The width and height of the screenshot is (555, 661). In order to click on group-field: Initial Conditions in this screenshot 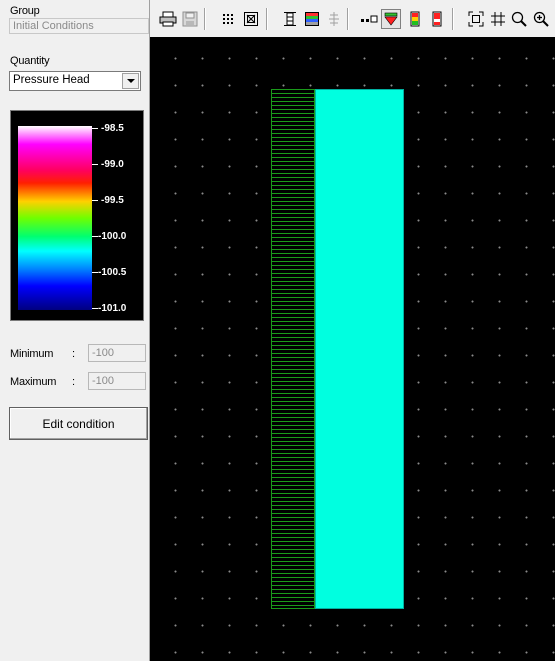, I will do `click(79, 26)`.